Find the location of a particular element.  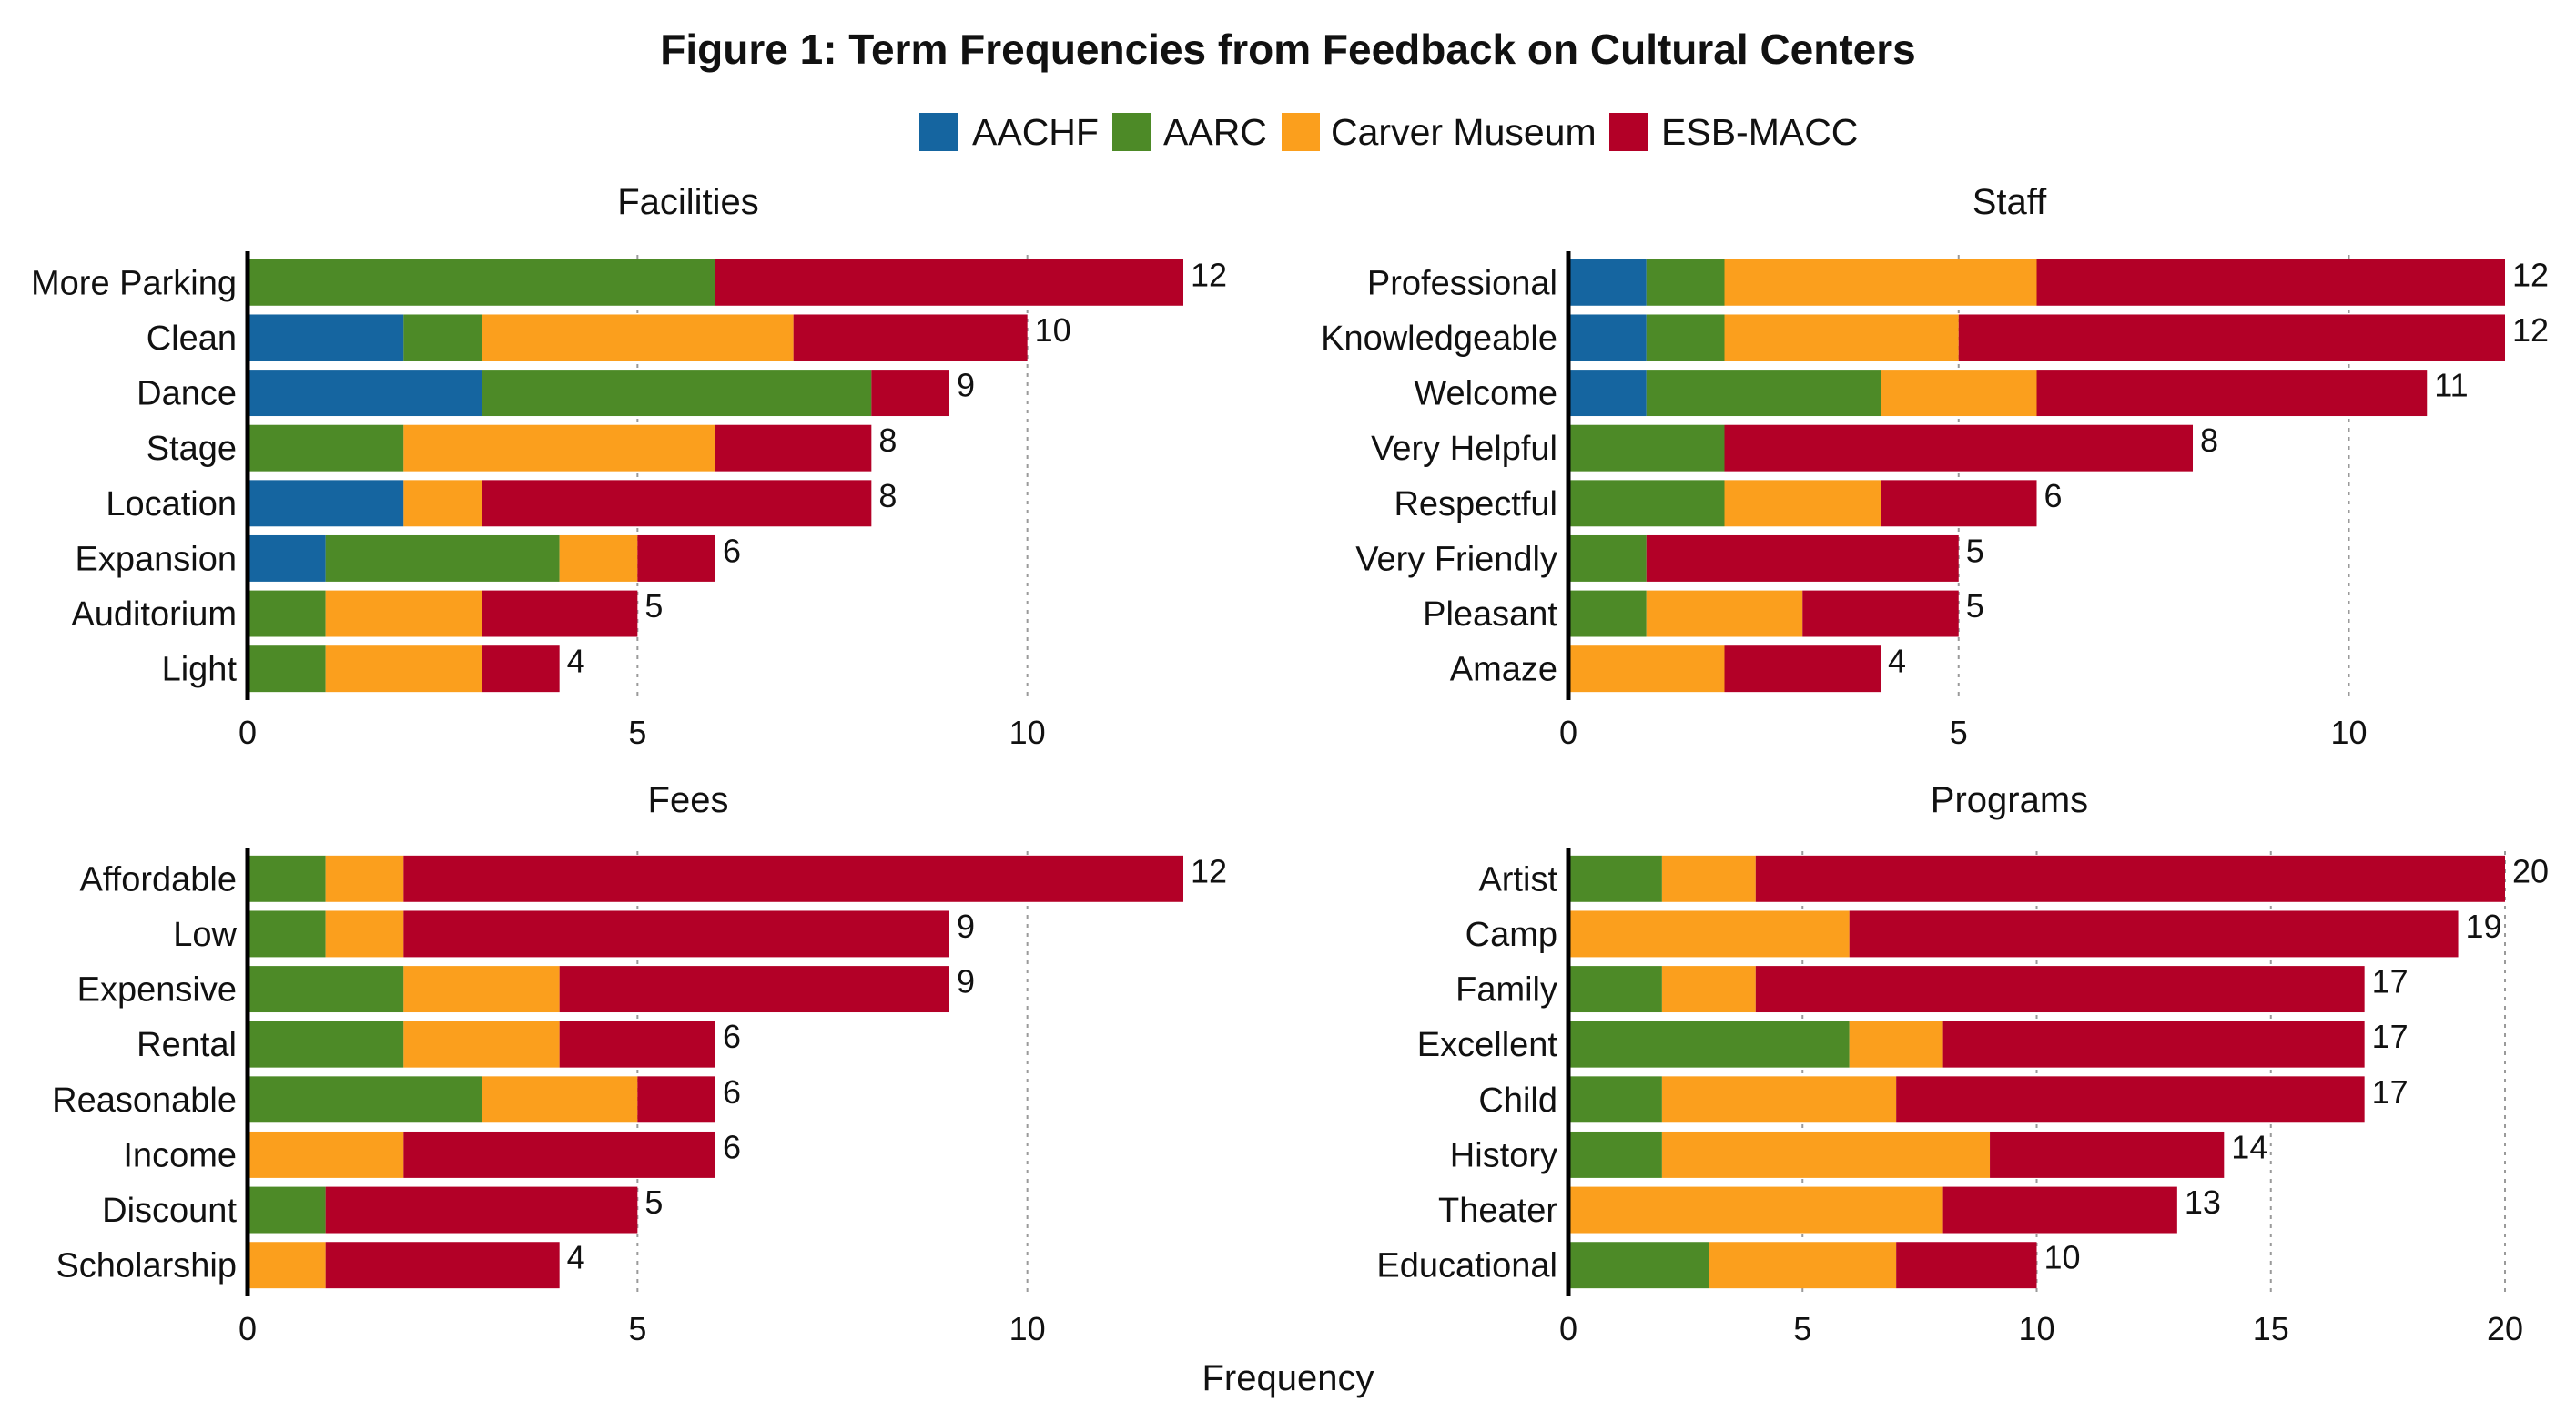

total-value-label: 19 is located at coordinates (2484, 926).